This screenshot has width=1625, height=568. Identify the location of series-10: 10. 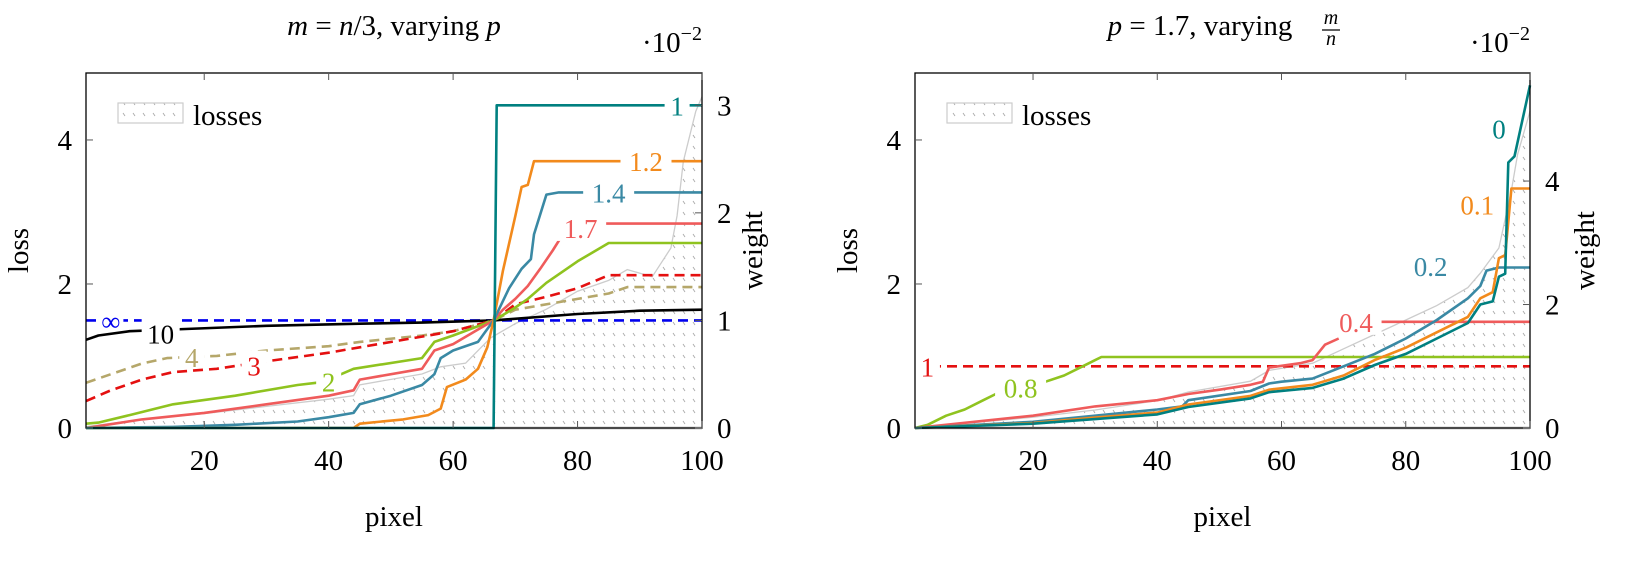
(394, 328).